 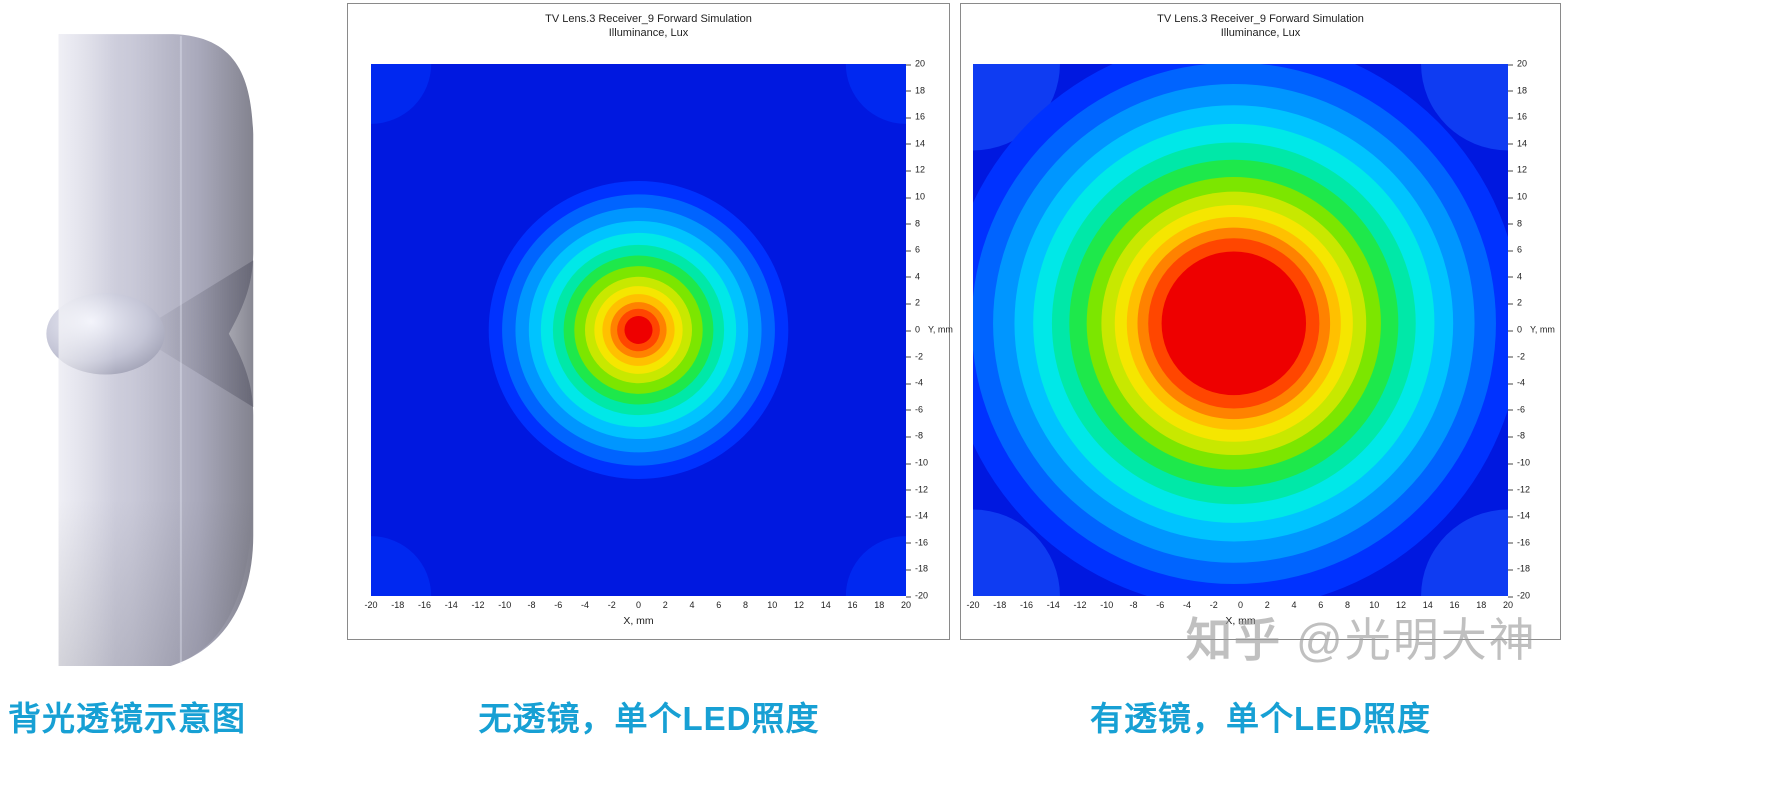 I want to click on lens-3d-render, so click(x=150, y=350).